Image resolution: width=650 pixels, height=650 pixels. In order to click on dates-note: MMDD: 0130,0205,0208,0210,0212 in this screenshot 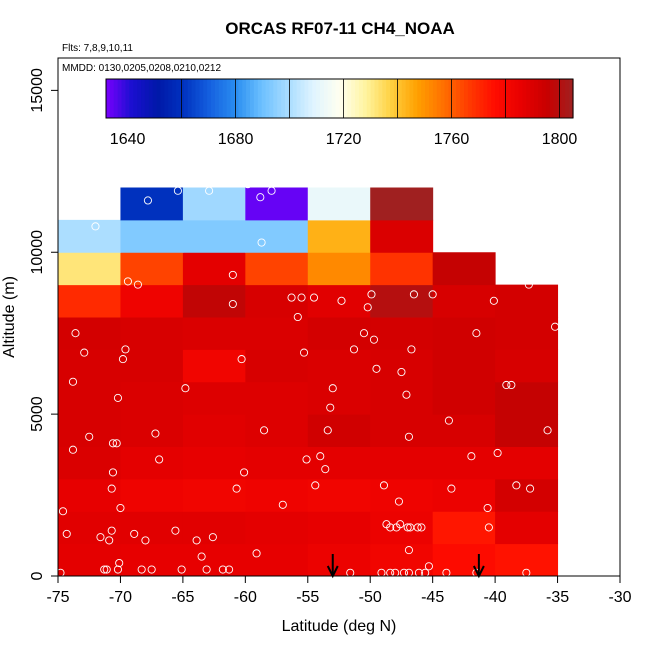, I will do `click(141, 68)`.